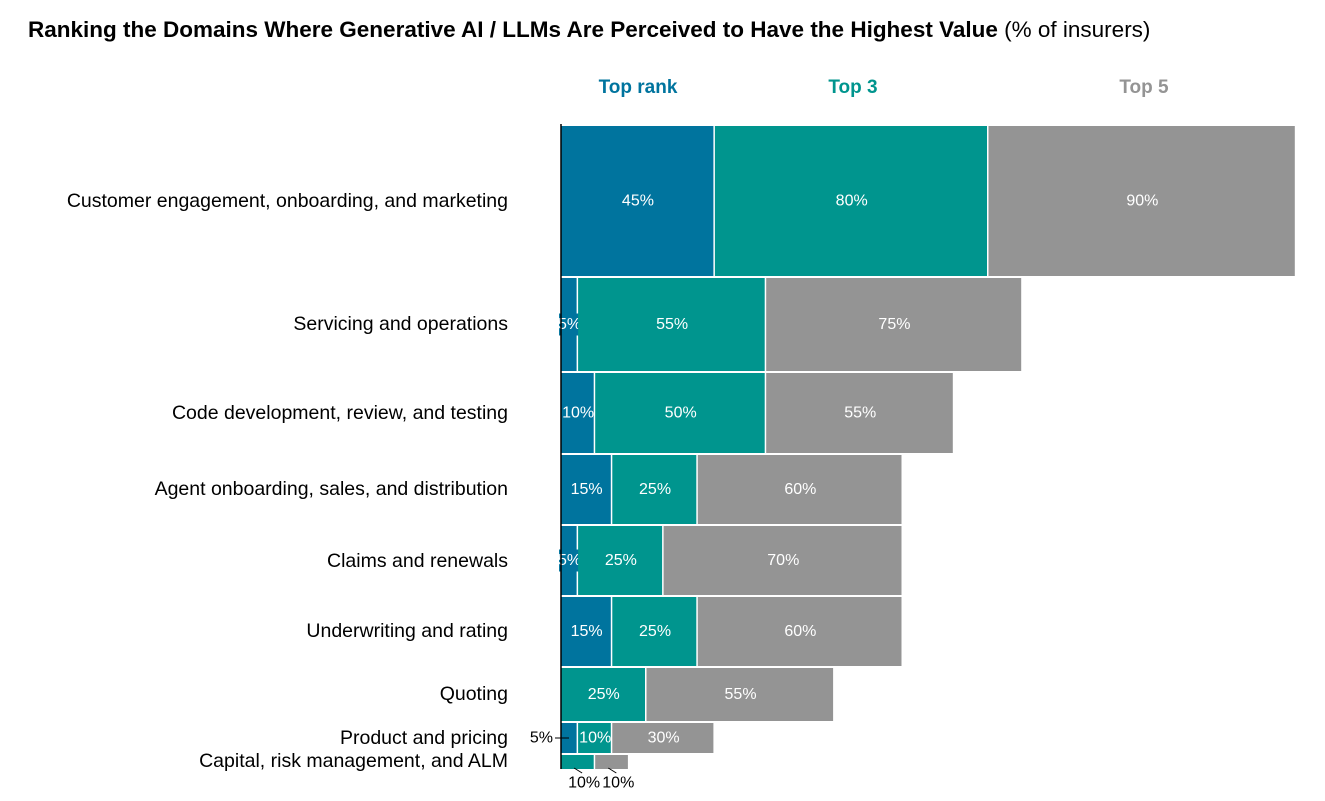  I want to click on data-label-top-rank: 10%, so click(578, 413).